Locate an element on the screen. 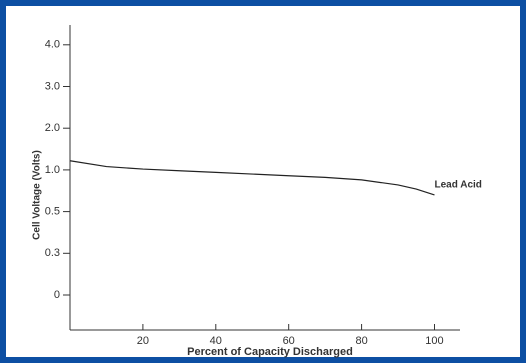 This screenshot has width=526, height=363. x-tick-label: 100 is located at coordinates (434, 341).